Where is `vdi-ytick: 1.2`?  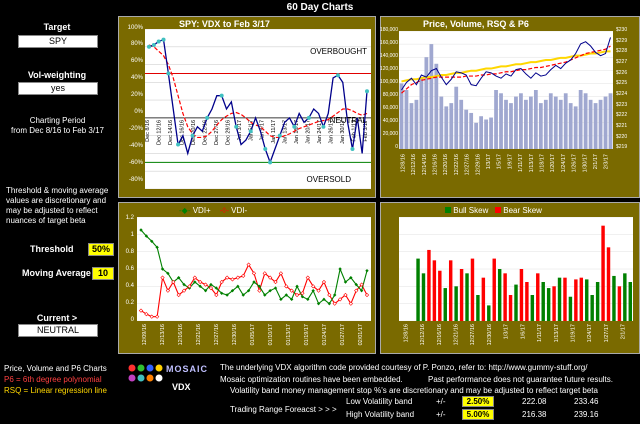
vdi-ytick: 1.2 is located at coordinates (129, 218).